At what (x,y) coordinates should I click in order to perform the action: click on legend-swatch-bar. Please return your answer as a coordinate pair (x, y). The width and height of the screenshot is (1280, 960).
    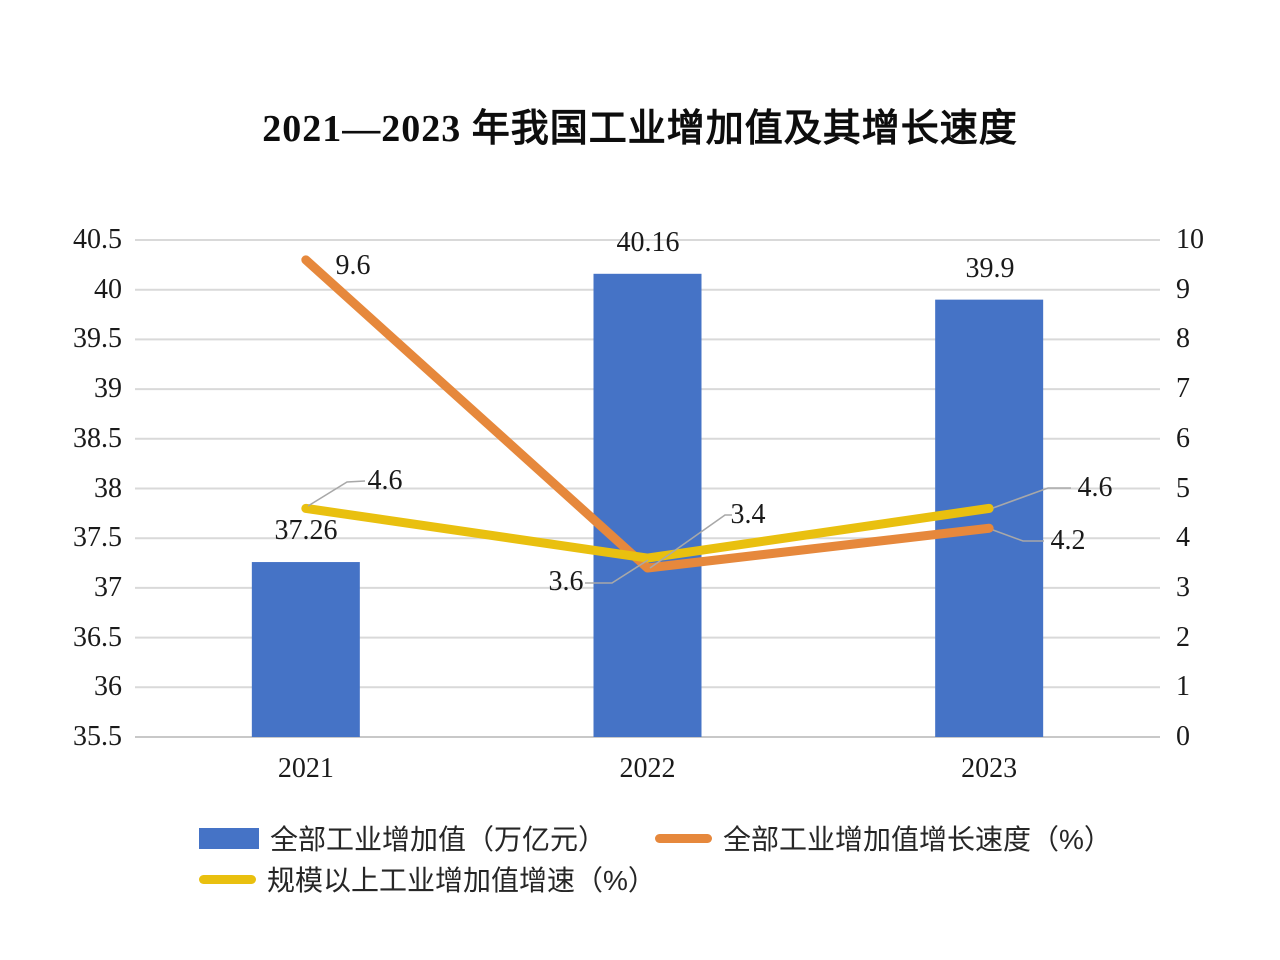
    Looking at the image, I should click on (229, 838).